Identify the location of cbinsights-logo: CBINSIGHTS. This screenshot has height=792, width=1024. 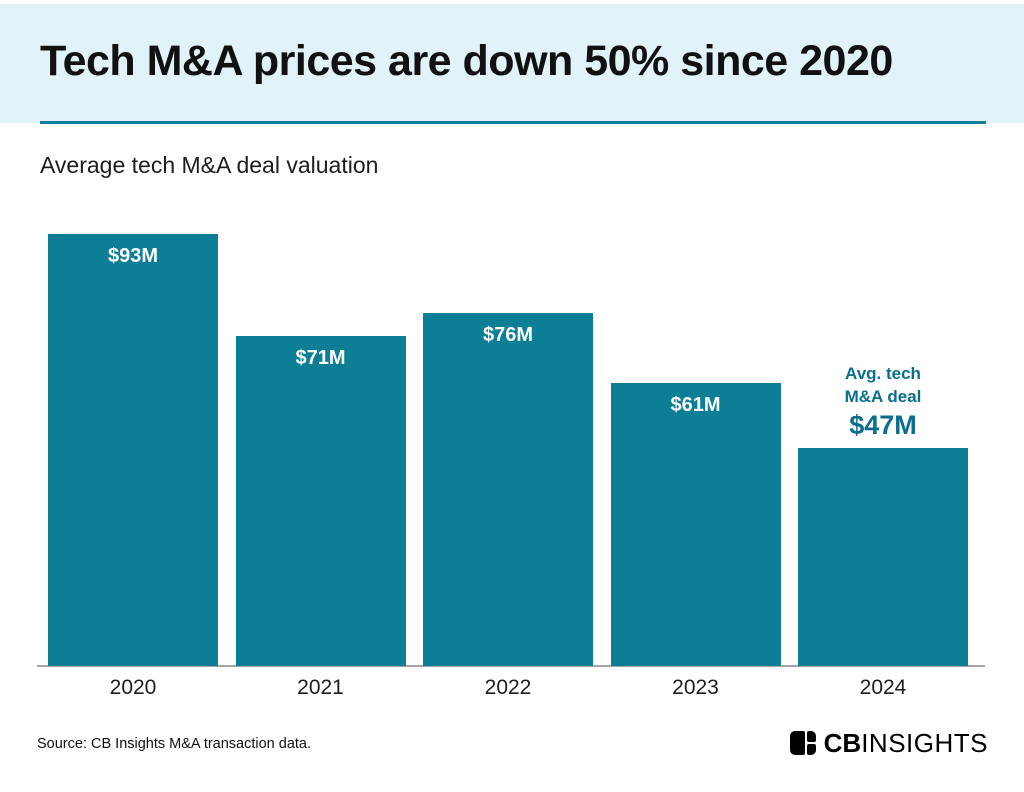
(888, 743).